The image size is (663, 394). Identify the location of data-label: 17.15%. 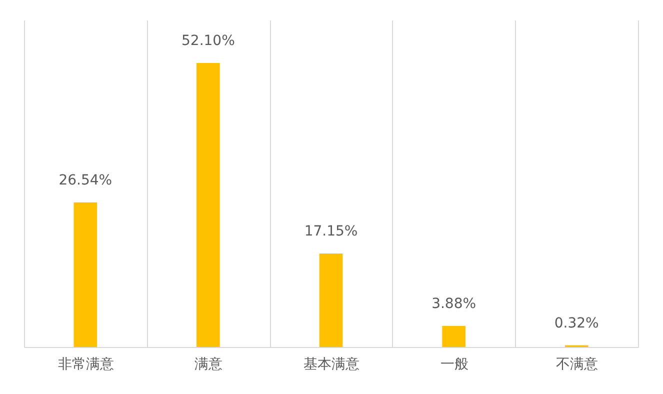
(331, 232).